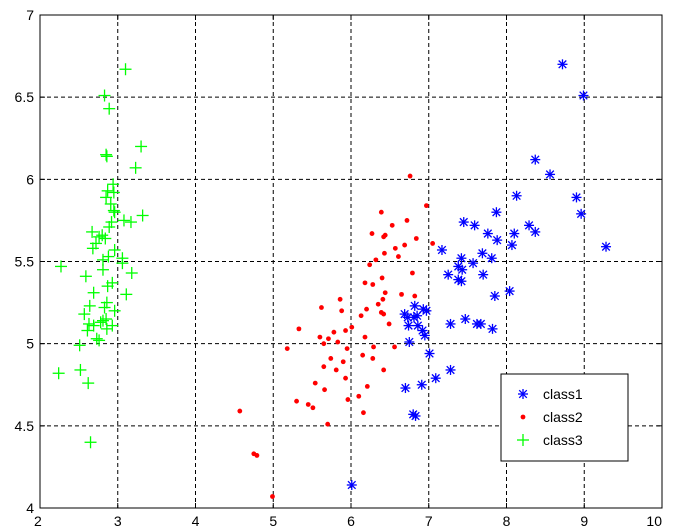 This screenshot has width=677, height=532. I want to click on legend: class1 class2 class3, so click(564, 417).